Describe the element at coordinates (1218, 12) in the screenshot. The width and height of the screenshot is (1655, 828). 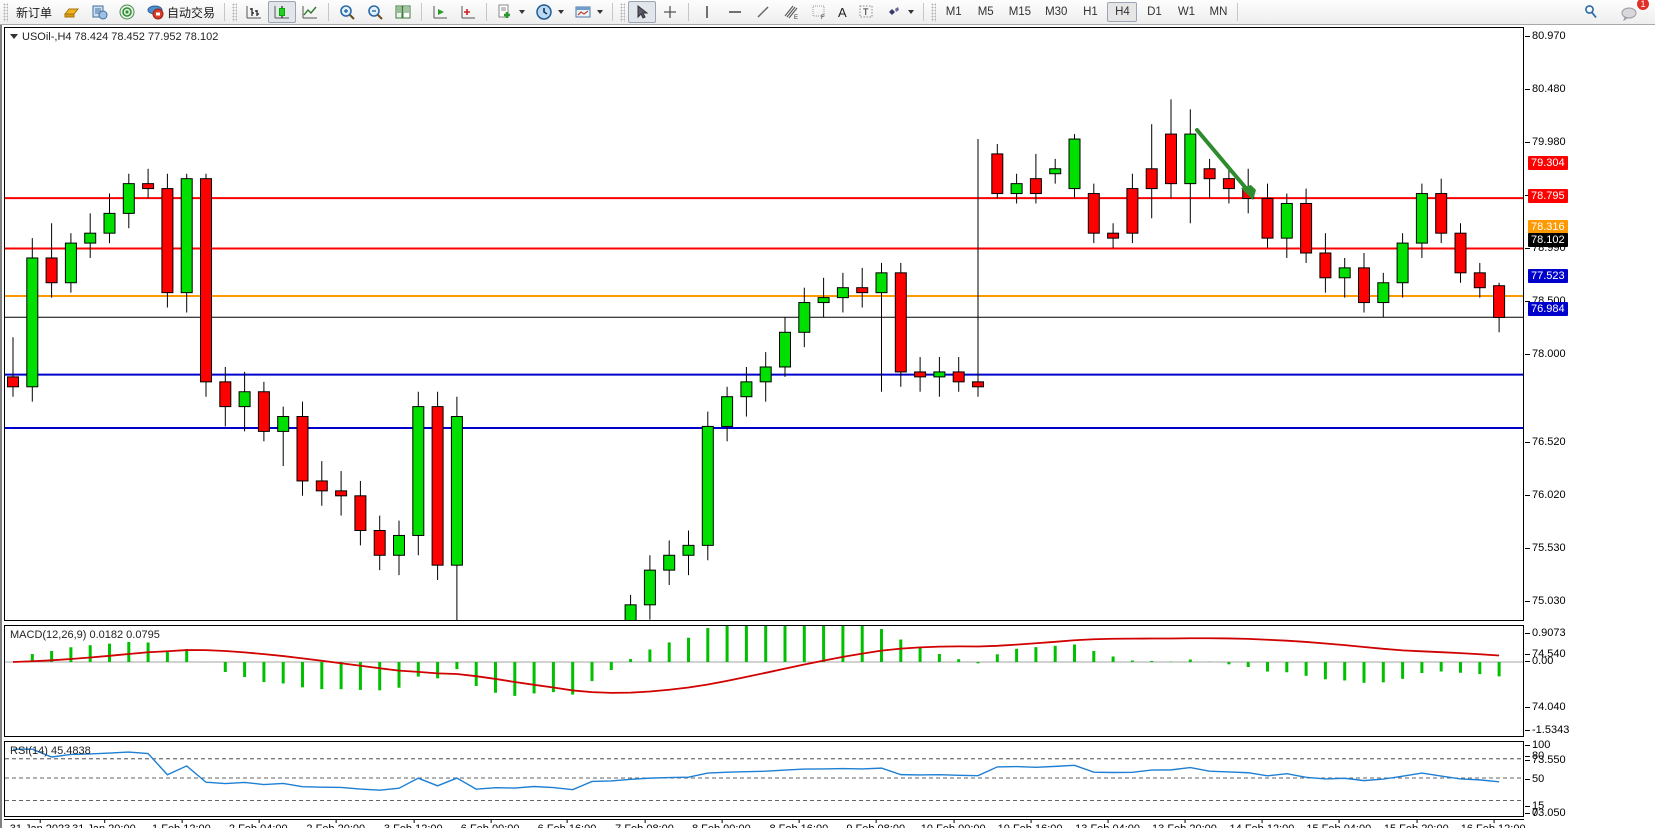
I see `timeframe-mn: MN` at that location.